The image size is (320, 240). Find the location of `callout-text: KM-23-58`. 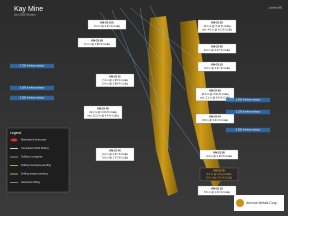

callout-text: KM-23-58 is located at coordinates (97, 40).